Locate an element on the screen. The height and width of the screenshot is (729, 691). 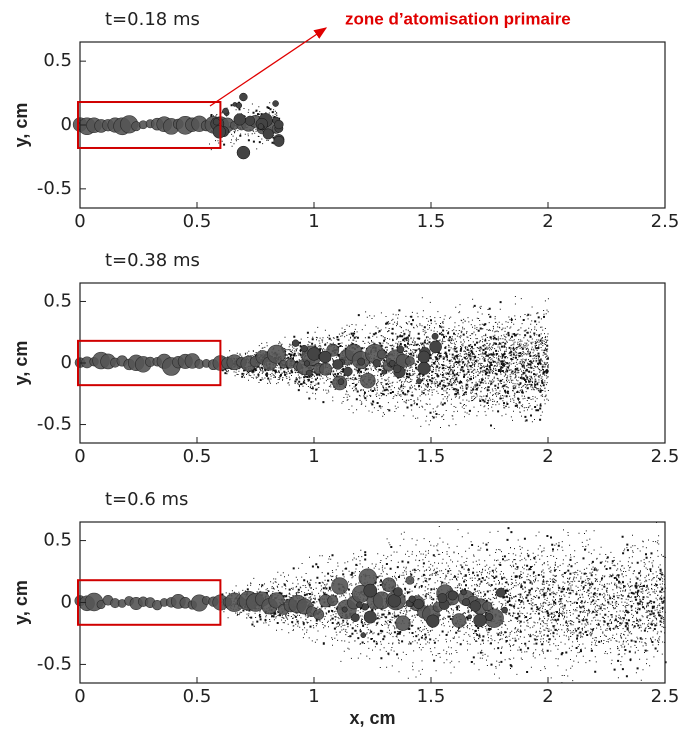
x-axis-label: x, cm is located at coordinates (372, 718).